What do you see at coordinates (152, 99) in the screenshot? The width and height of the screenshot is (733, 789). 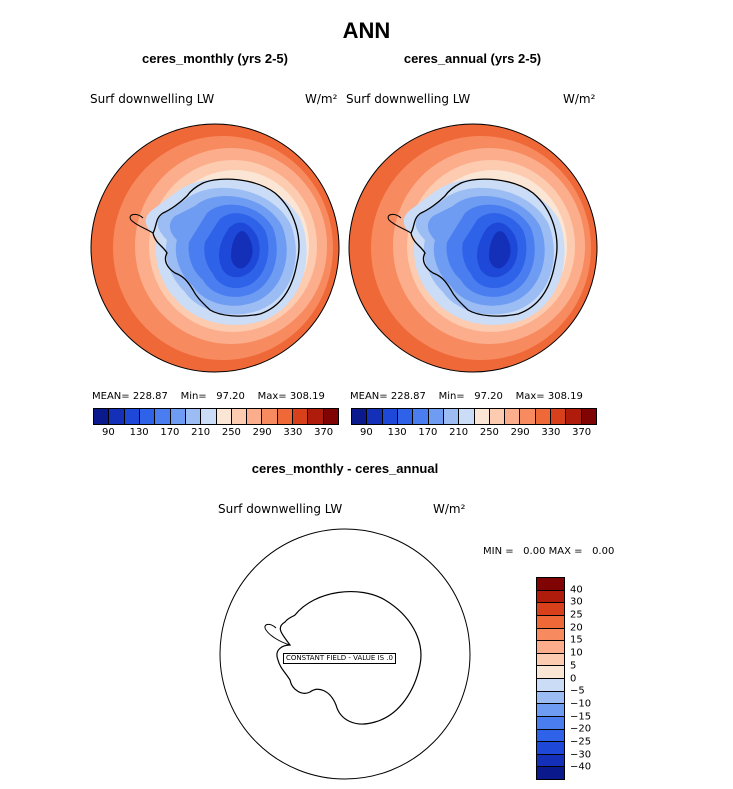 I see `panel1-variable: Surf downwelling LW` at bounding box center [152, 99].